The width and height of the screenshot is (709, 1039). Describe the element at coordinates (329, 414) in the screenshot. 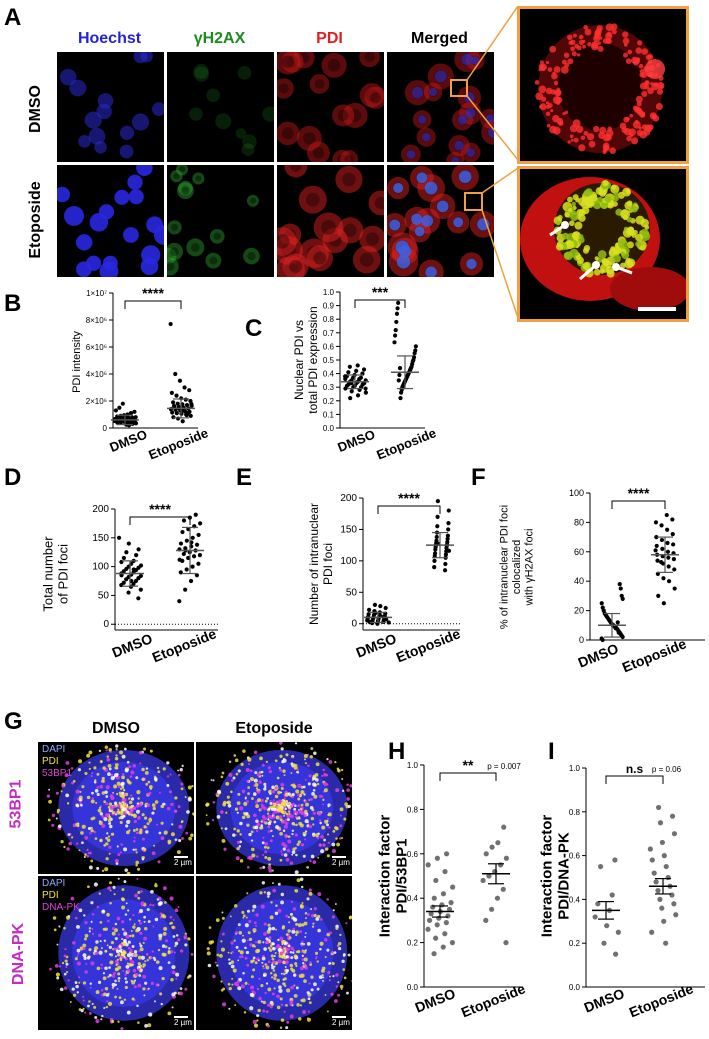

I see `y-tick-label: 0.1` at that location.